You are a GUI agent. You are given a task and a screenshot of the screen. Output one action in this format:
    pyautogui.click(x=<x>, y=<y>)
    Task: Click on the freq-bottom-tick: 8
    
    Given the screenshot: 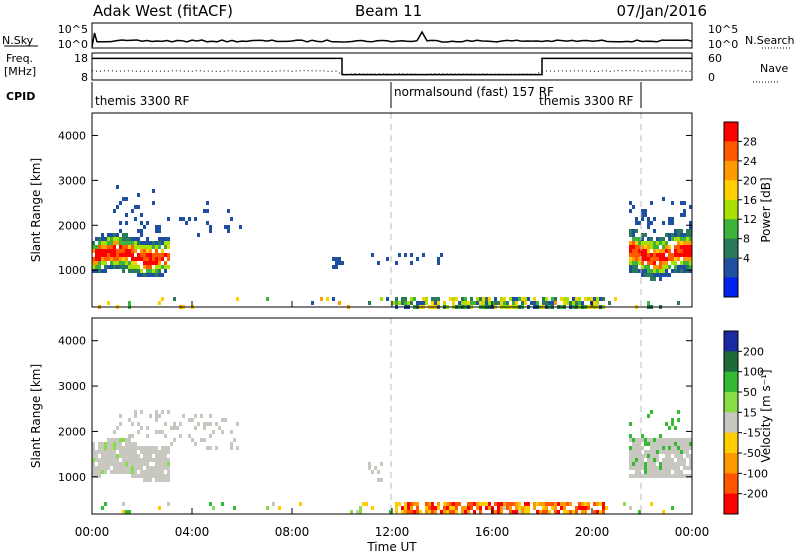 What is the action you would take?
    pyautogui.click(x=84, y=77)
    